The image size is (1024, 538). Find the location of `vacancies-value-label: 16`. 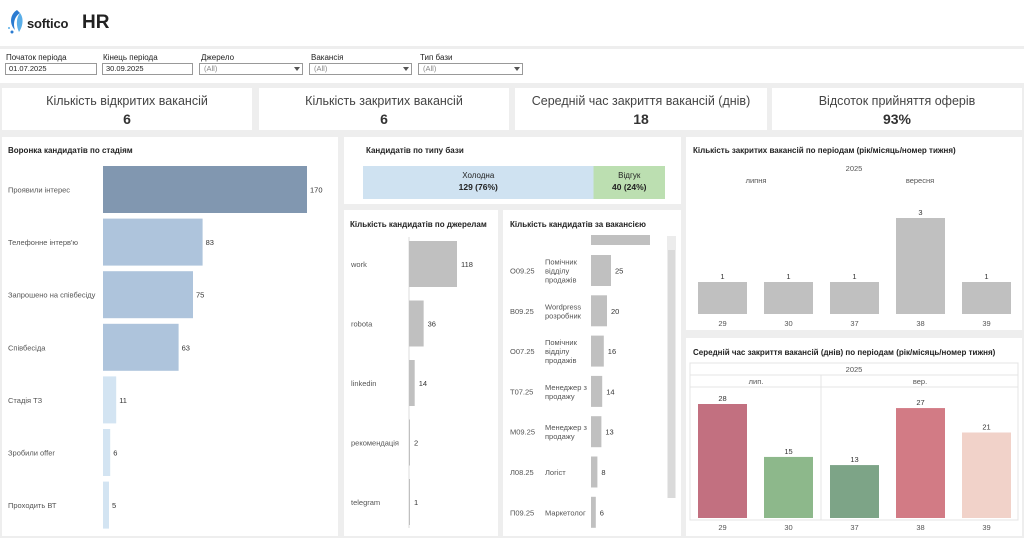

vacancies-value-label: 16 is located at coordinates (612, 351).